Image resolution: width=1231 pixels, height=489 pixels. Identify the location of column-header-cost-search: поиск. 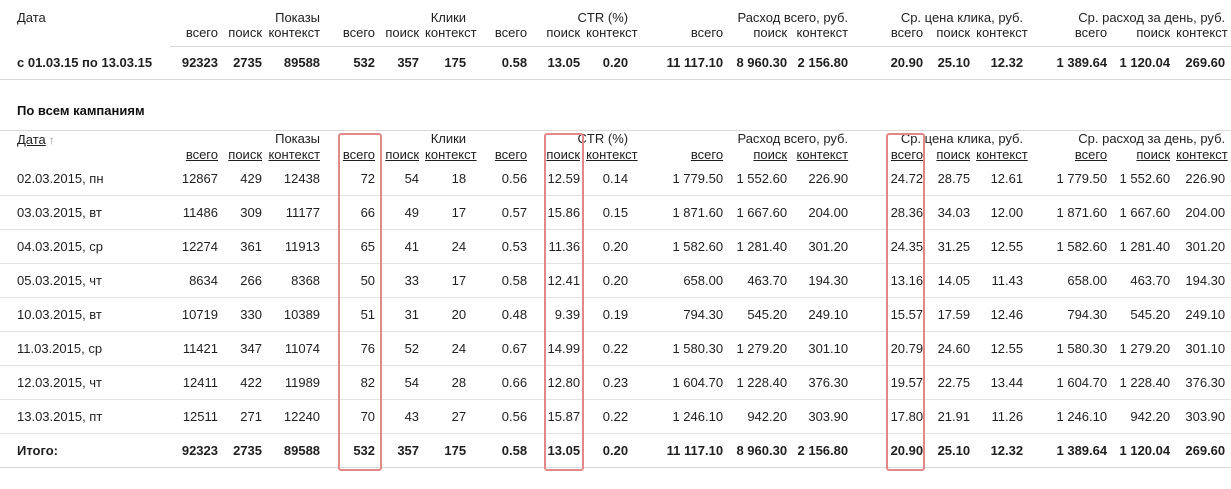
(761, 154).